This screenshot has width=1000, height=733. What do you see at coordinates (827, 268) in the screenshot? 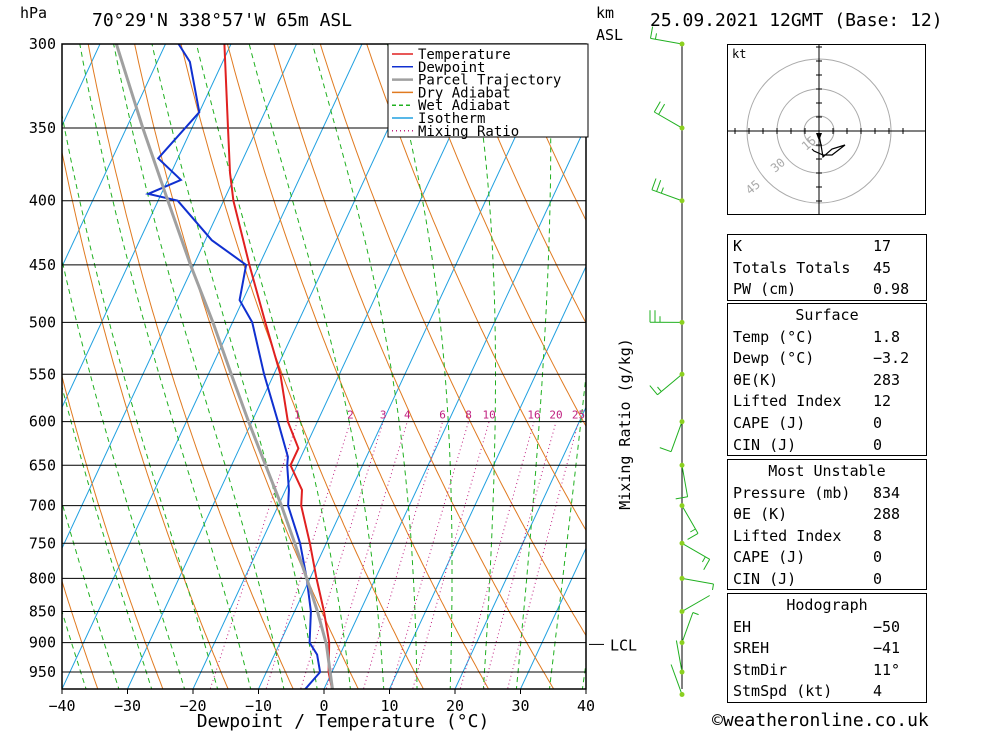
I see `index-row: Totals Totals 45` at bounding box center [827, 268].